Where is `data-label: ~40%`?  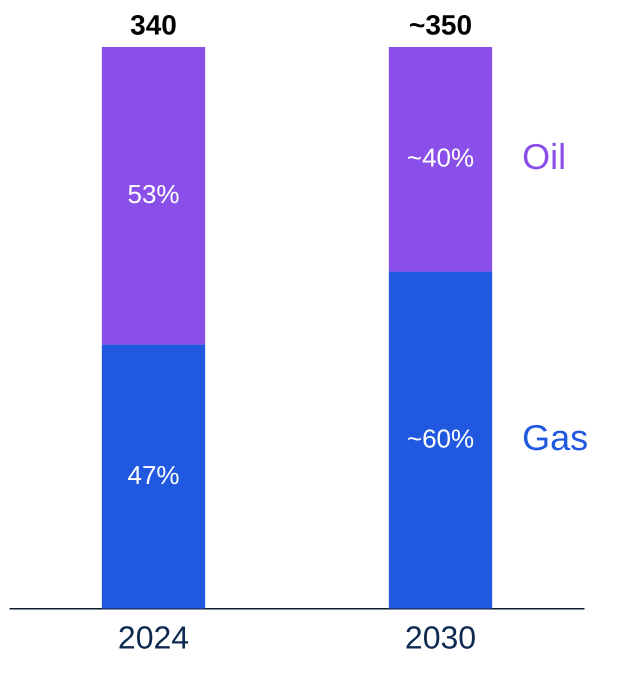
data-label: ~40% is located at coordinates (440, 157).